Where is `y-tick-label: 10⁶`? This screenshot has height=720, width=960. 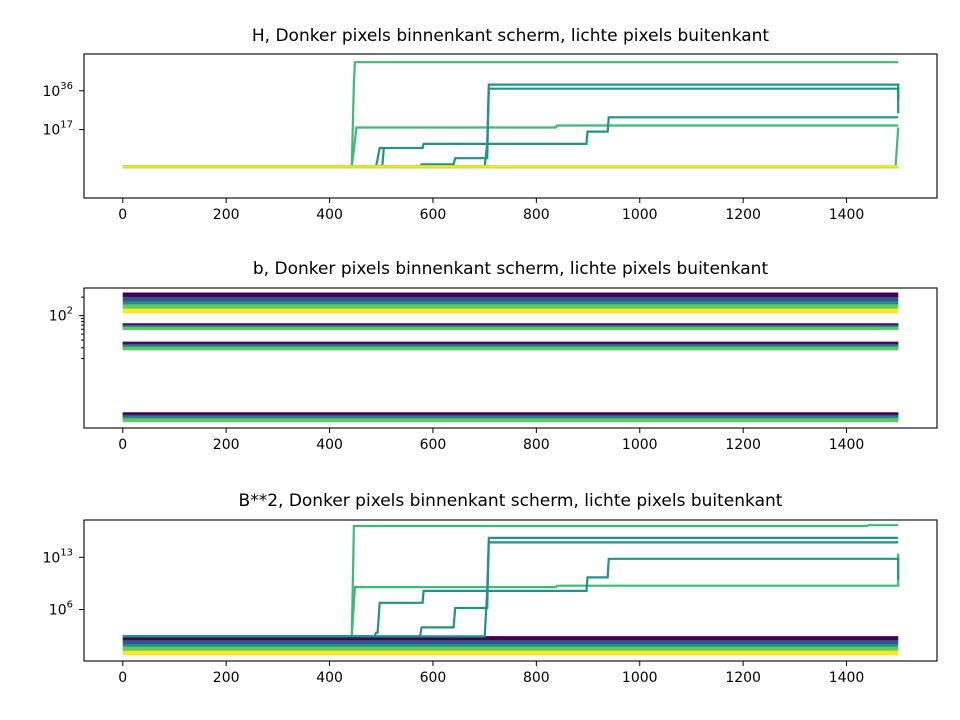 y-tick-label: 10⁶ is located at coordinates (61, 609).